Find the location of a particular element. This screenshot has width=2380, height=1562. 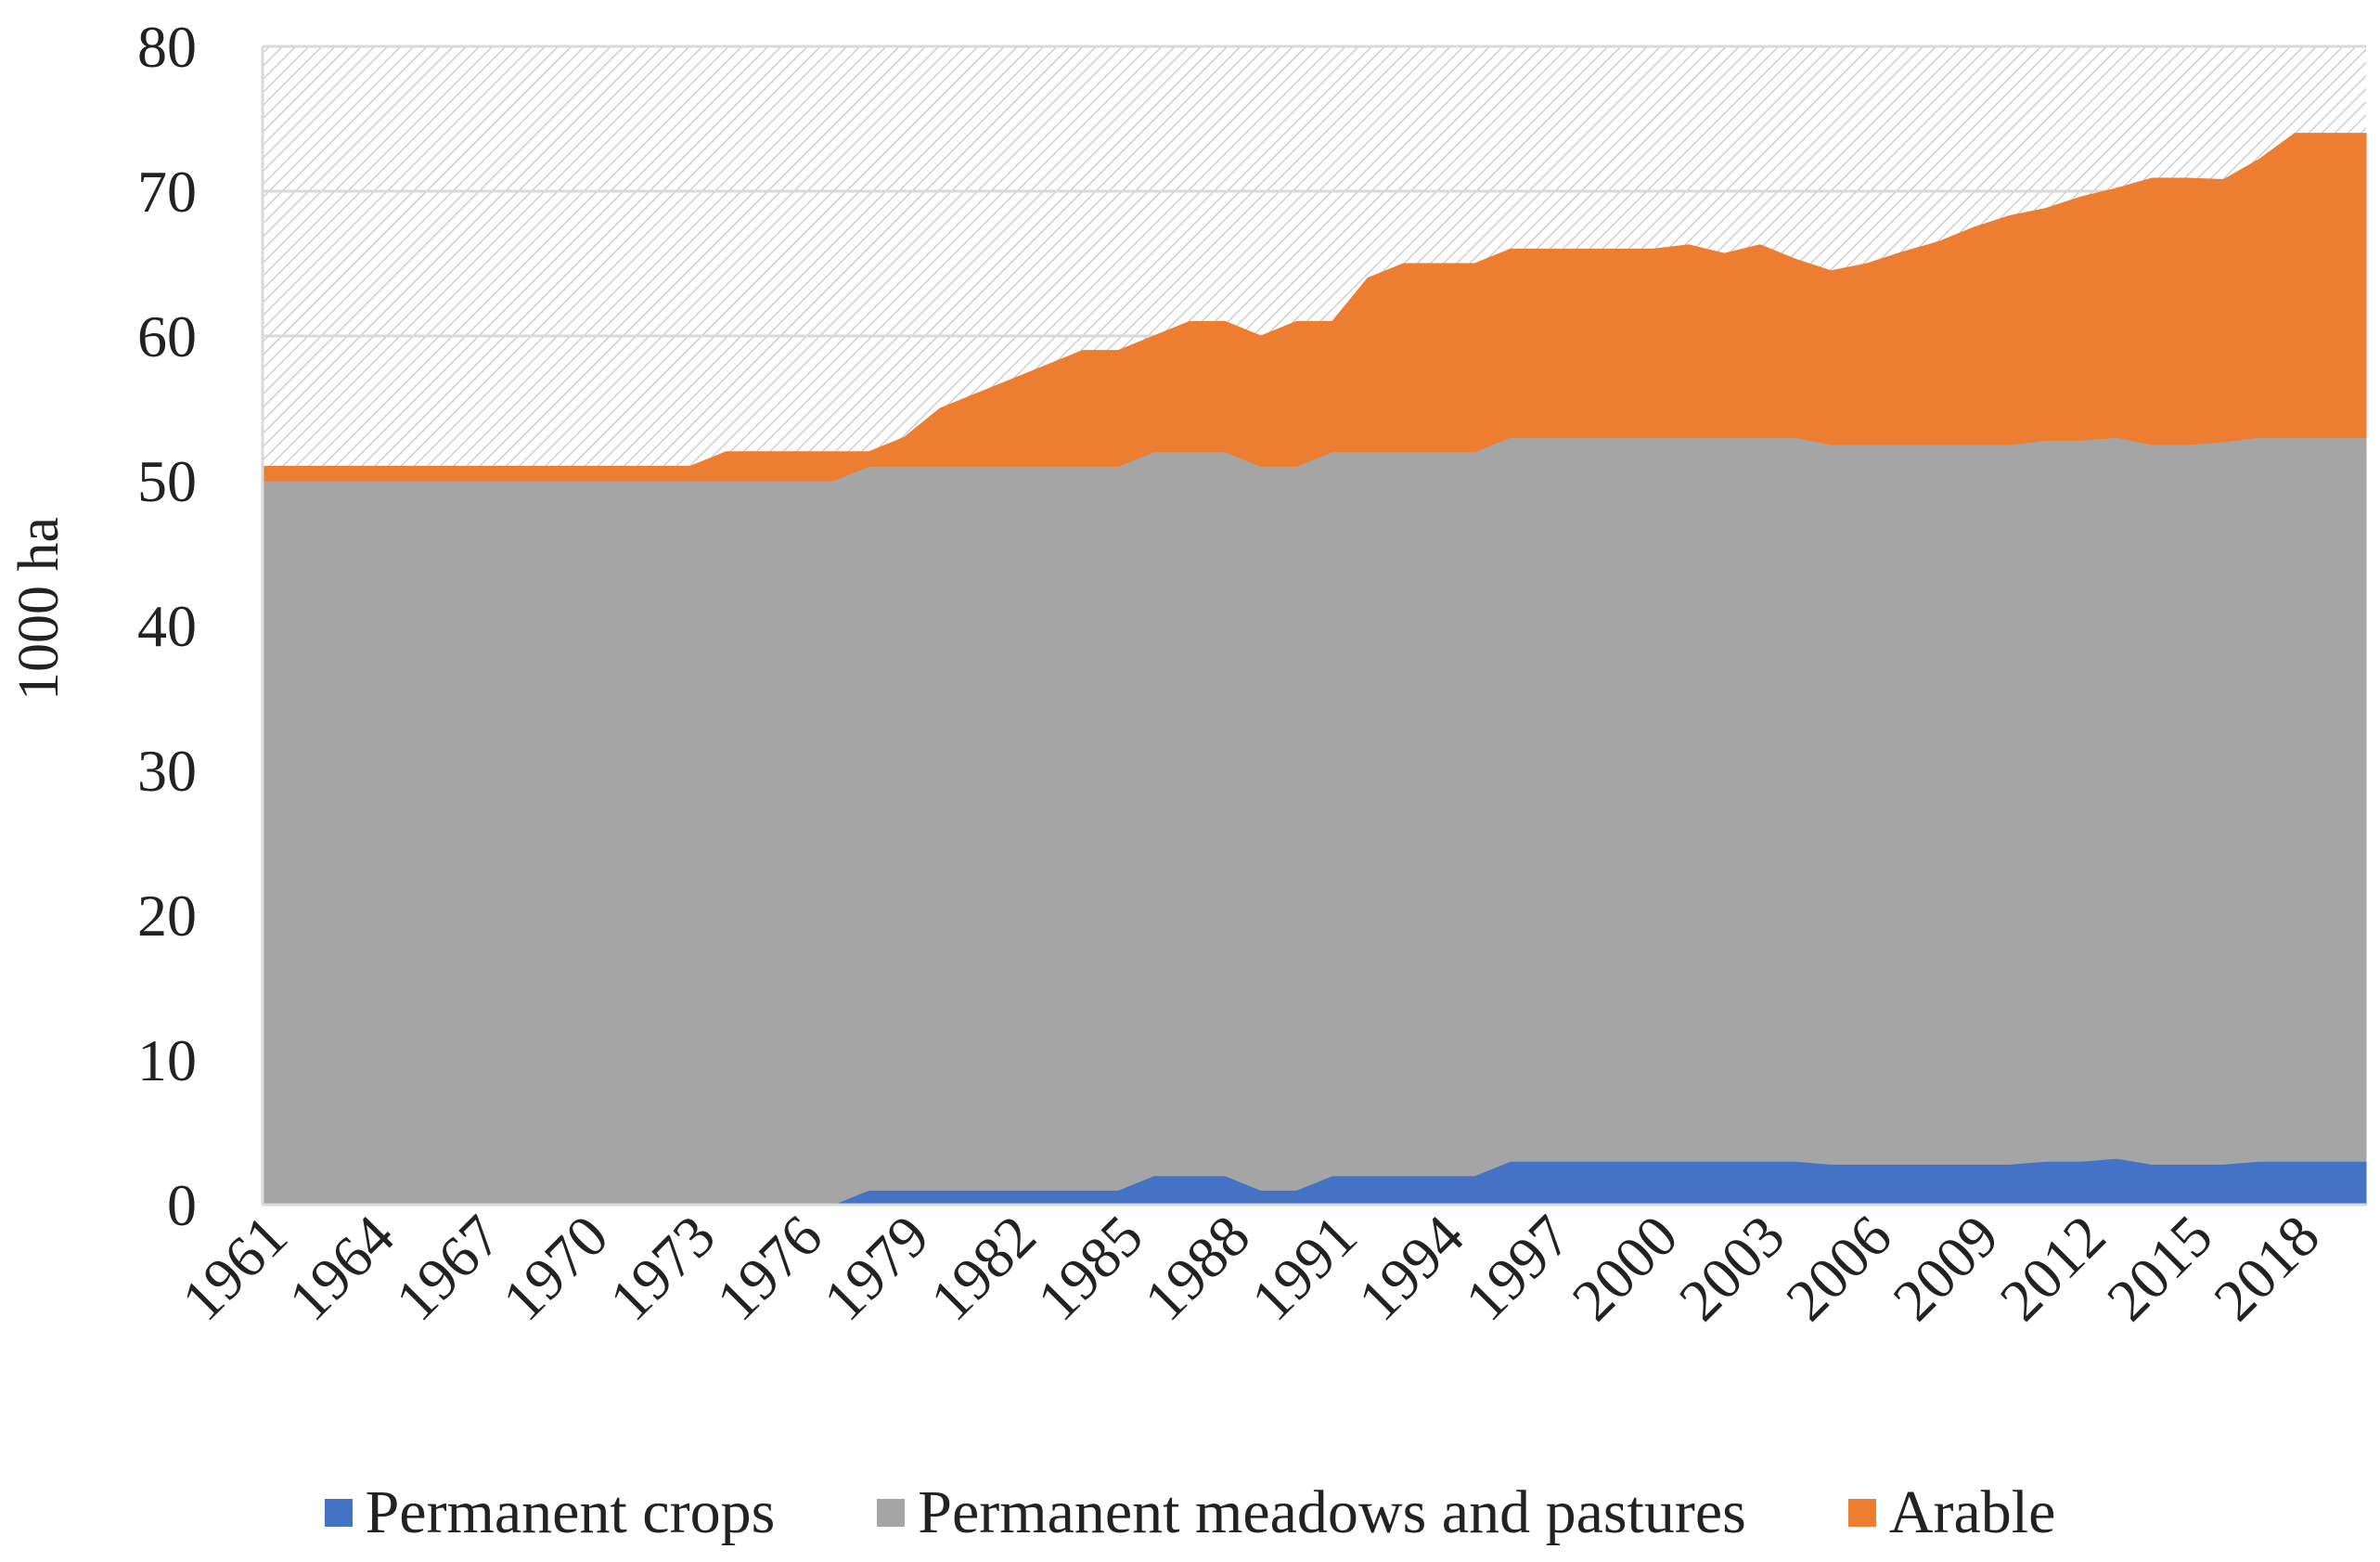

x-tick-label-1973: 1973 is located at coordinates (662, 1268).